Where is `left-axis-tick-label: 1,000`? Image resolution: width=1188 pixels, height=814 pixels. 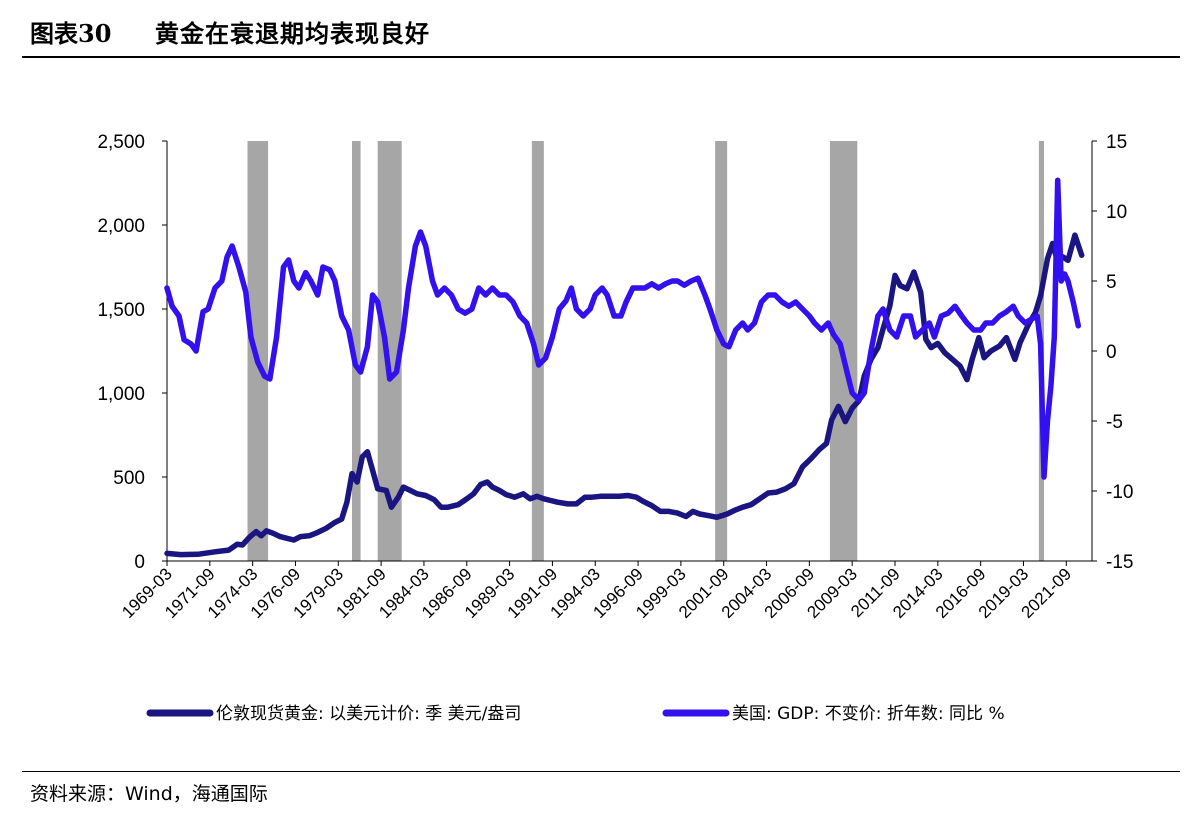
left-axis-tick-label: 1,000 is located at coordinates (121, 394).